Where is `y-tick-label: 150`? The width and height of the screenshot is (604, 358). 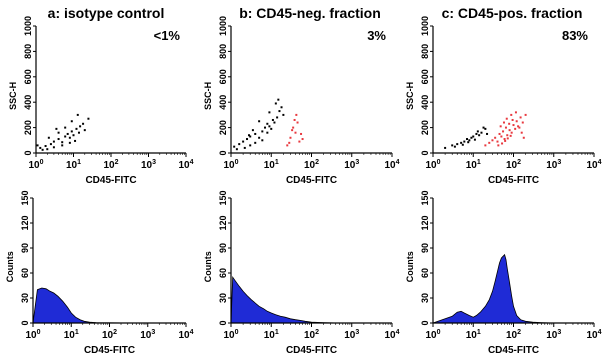 y-tick-label: 150 is located at coordinates (425, 197).